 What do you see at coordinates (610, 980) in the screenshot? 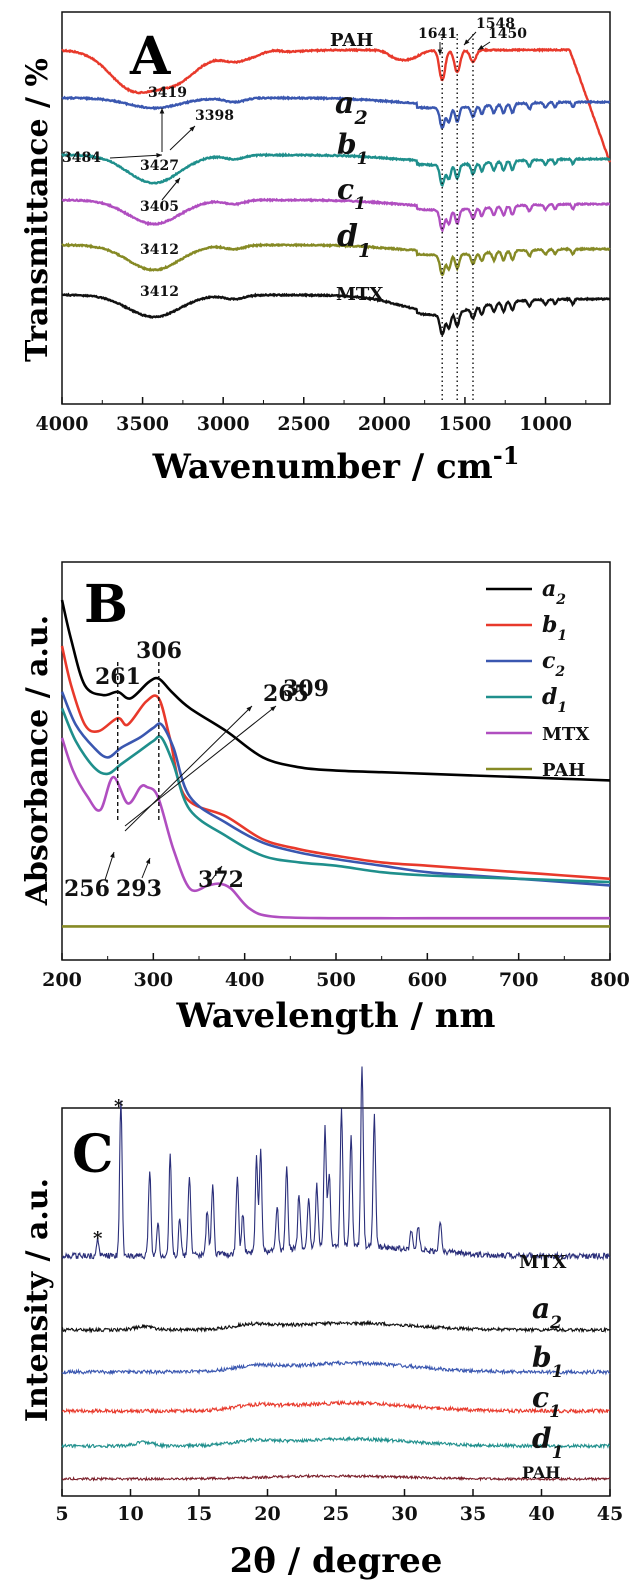
I see `x-tick-label: 800` at bounding box center [610, 980].